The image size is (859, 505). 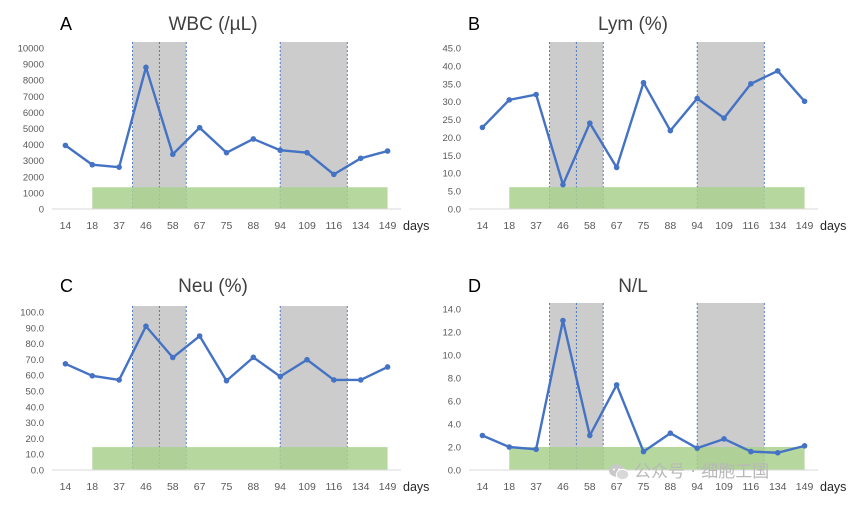 What do you see at coordinates (697, 487) in the screenshot?
I see `x-tick-label: 94` at bounding box center [697, 487].